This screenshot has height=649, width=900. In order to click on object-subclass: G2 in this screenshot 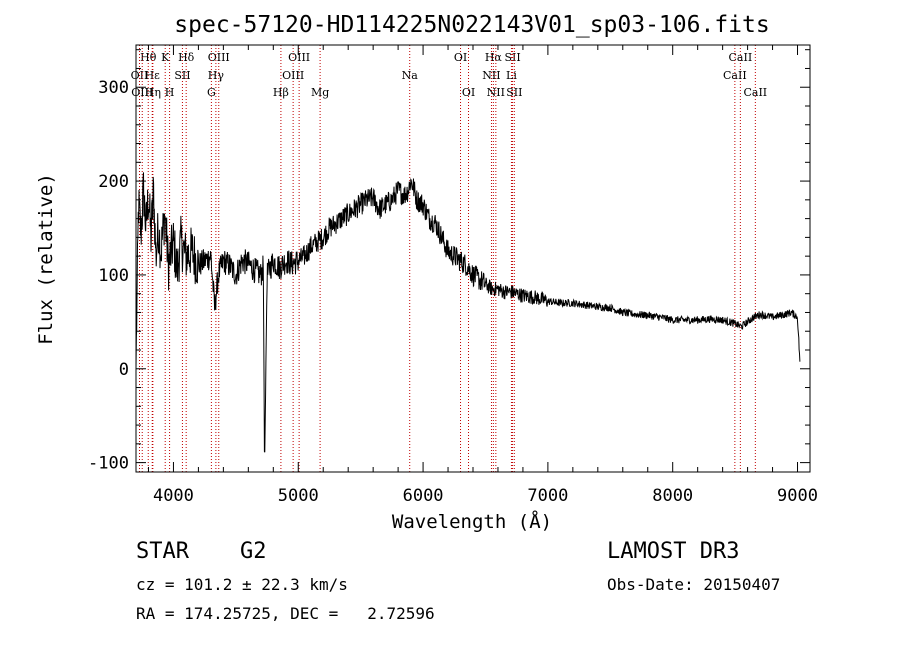, I will do `click(253, 551)`.